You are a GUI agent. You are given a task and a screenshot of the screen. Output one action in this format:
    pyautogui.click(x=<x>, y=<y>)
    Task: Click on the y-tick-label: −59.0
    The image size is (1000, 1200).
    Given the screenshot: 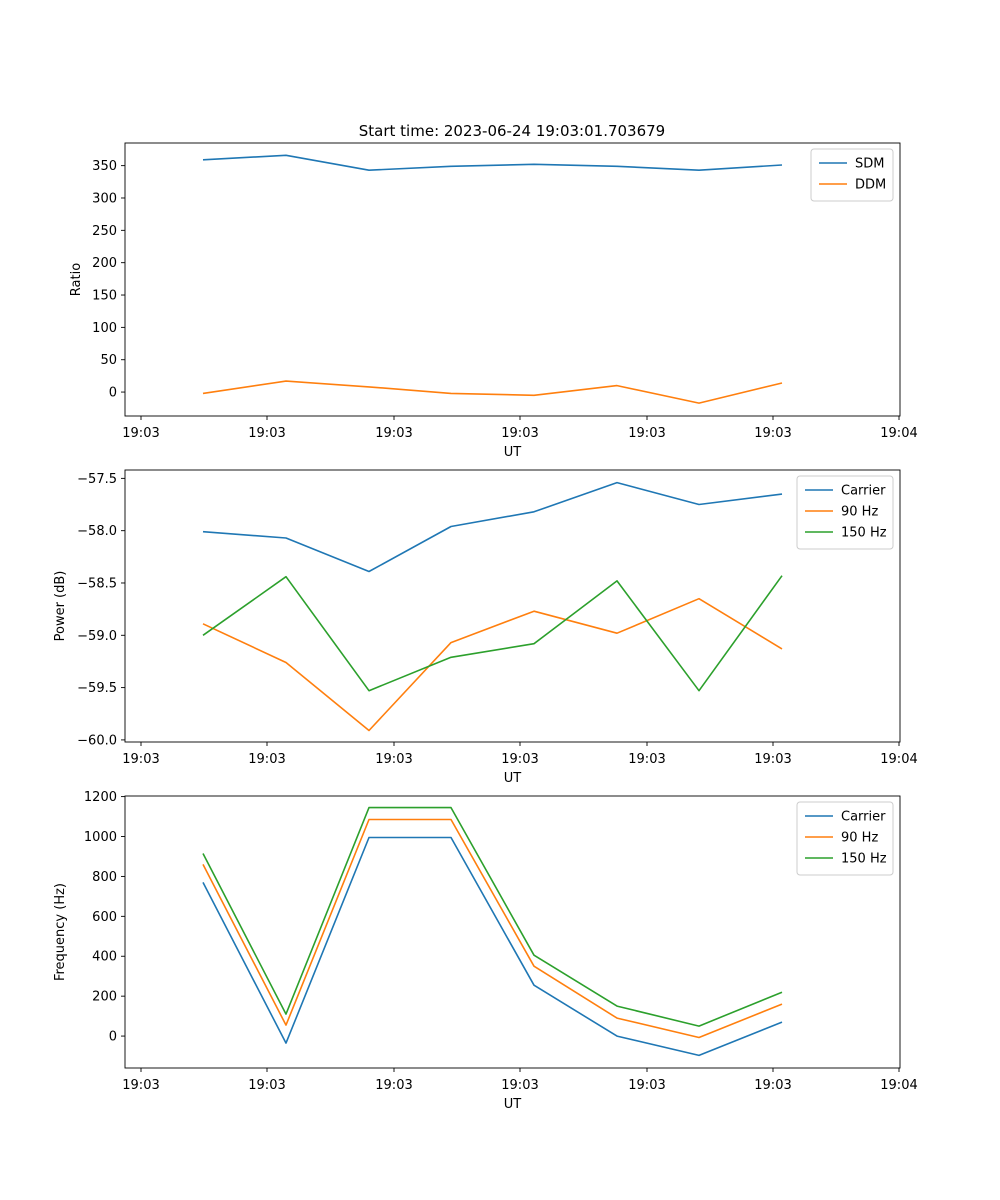 What is the action you would take?
    pyautogui.click(x=97, y=636)
    